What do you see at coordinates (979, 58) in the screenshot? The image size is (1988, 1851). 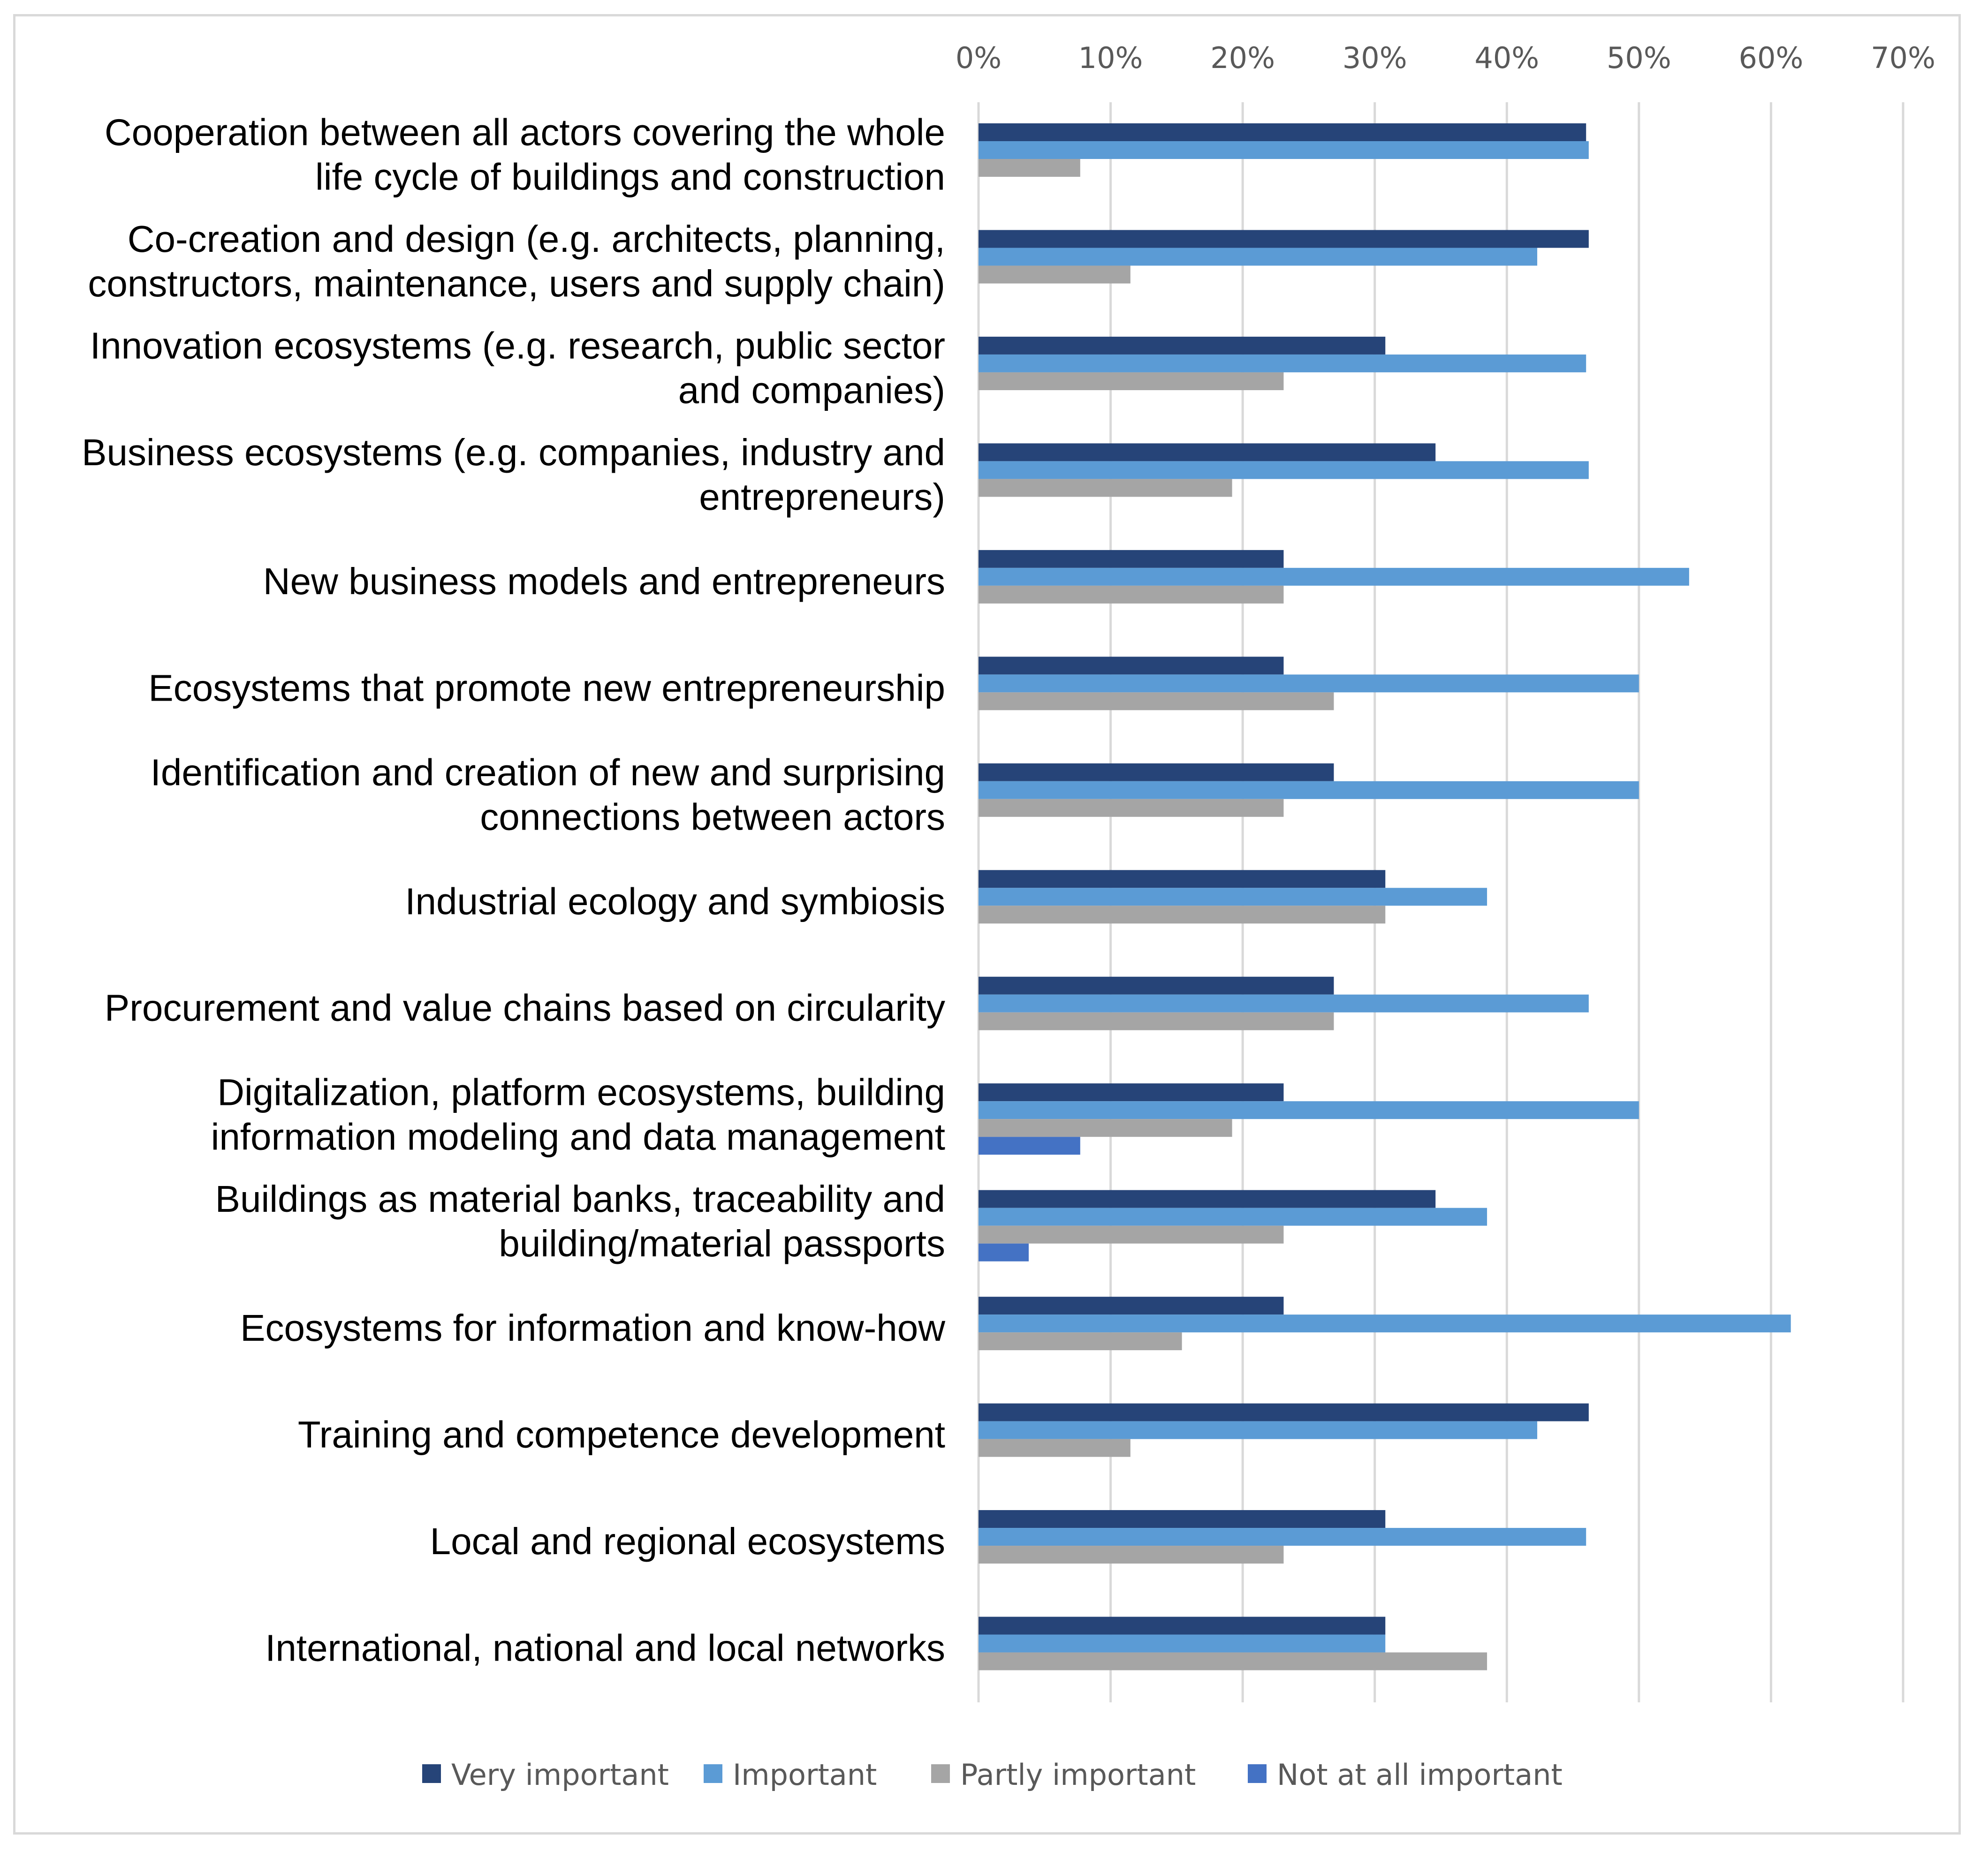 I see `x-tick-label: 0%` at bounding box center [979, 58].